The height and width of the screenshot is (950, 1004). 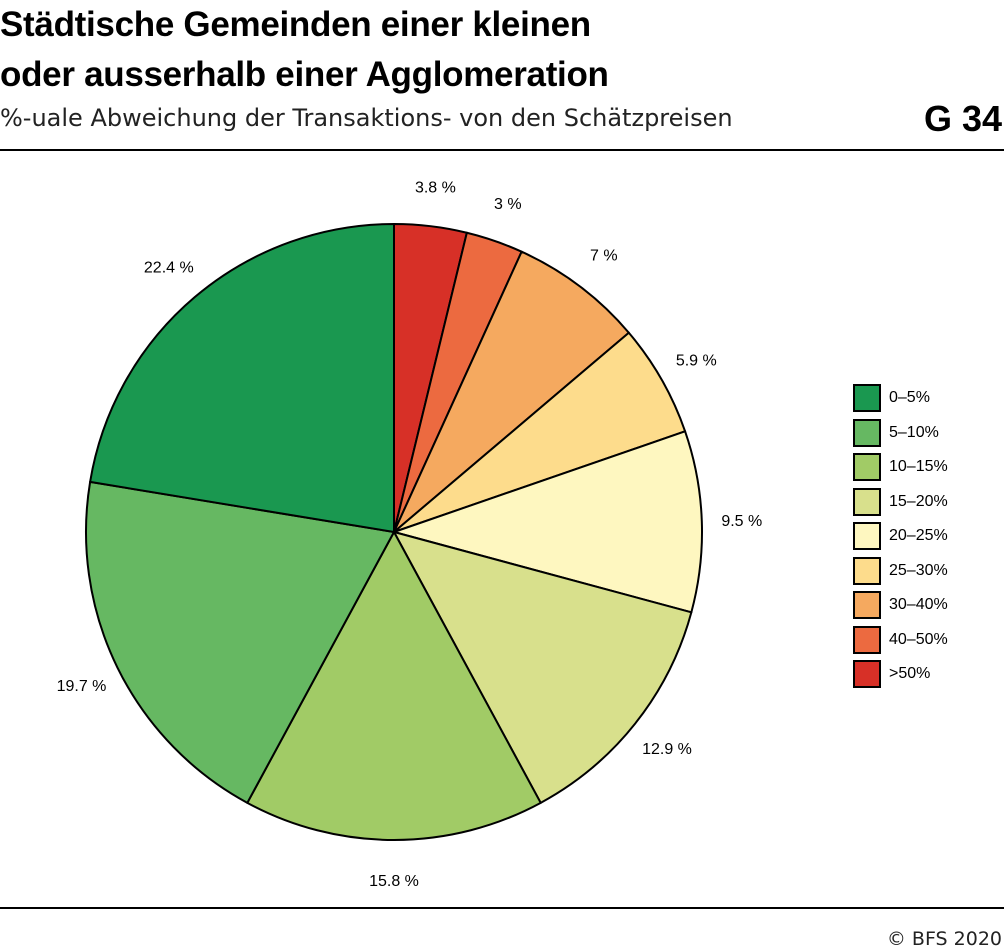 I want to click on legend-label: 40–50%, so click(x=918, y=639).